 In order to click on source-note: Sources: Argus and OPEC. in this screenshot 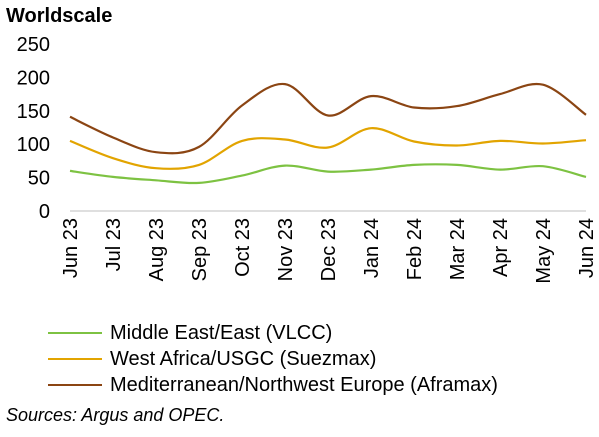, I will do `click(115, 415)`.